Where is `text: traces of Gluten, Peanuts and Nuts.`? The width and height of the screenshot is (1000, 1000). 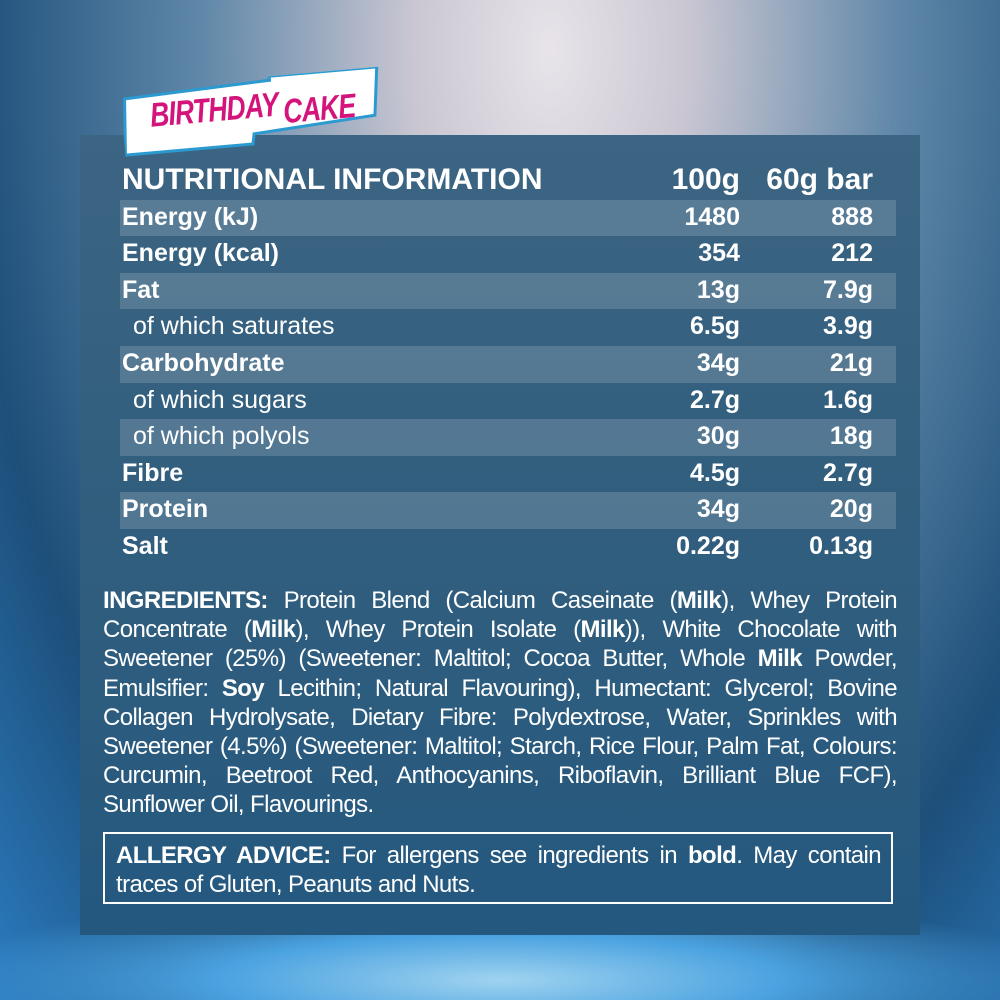 text: traces of Gluten, Peanuts and Nuts. is located at coordinates (296, 884).